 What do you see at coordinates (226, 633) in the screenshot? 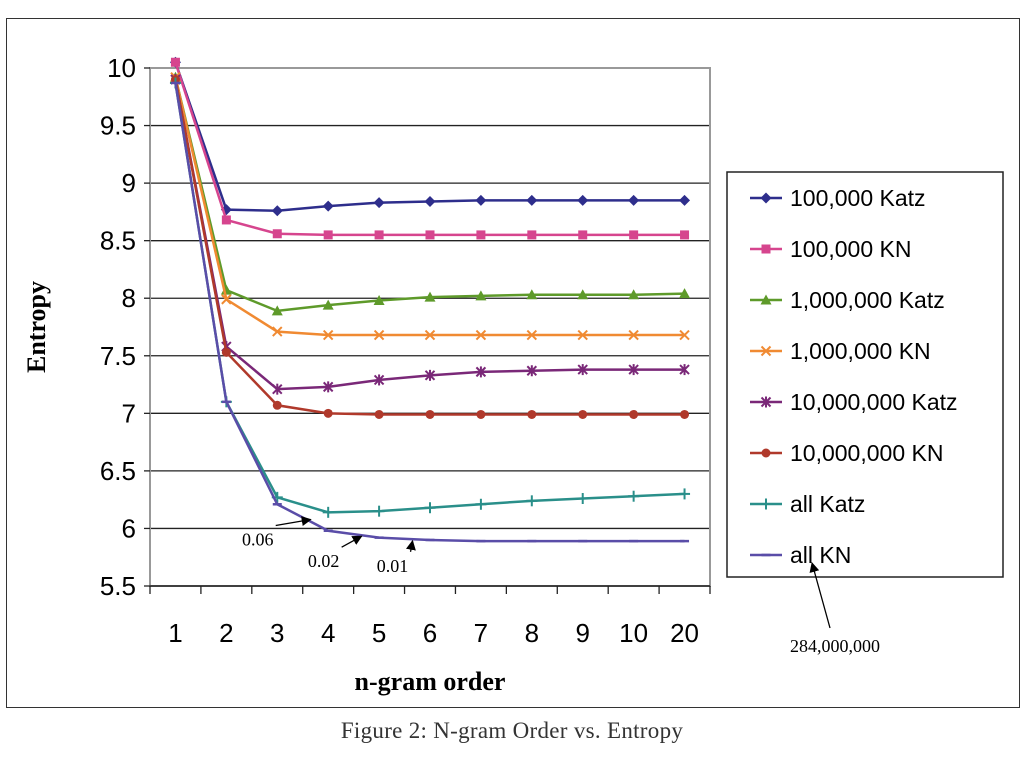
I see `x-tick-label: 2` at bounding box center [226, 633].